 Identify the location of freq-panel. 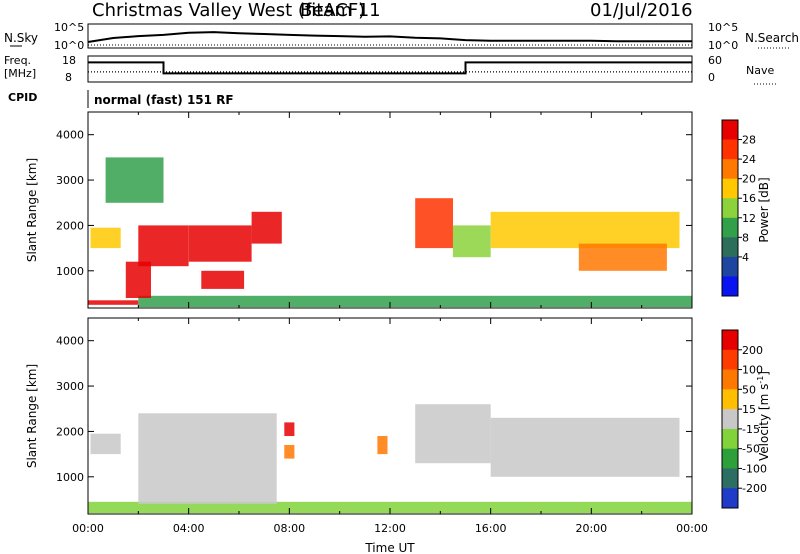
(390, 69).